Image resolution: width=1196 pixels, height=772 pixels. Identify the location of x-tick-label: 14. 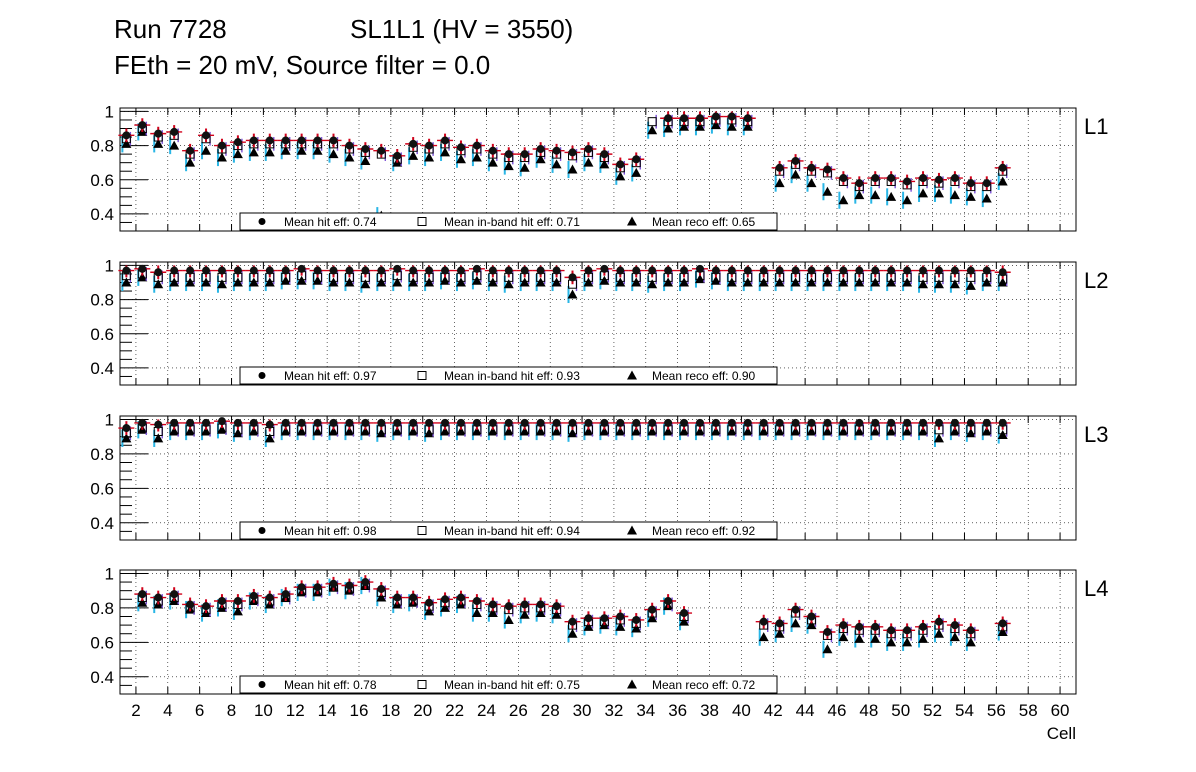
(327, 710).